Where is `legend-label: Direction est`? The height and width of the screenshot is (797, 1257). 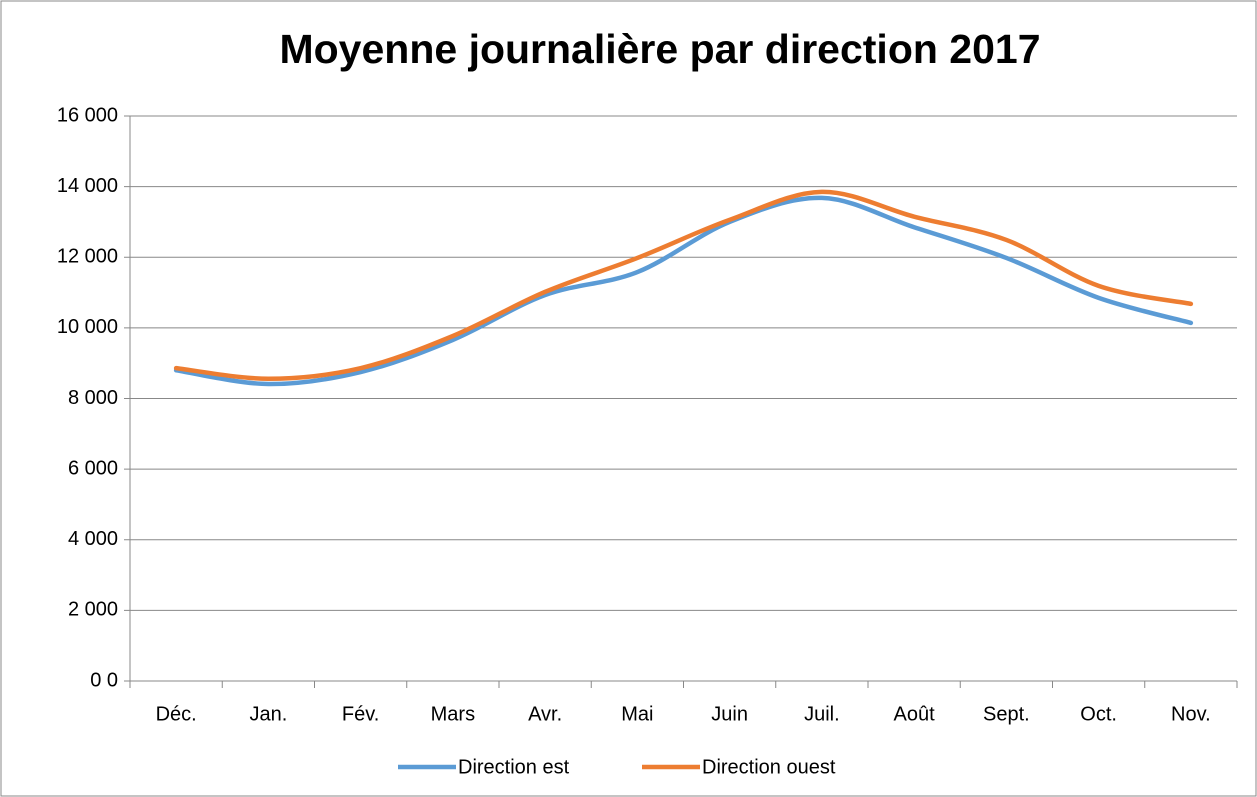
legend-label: Direction est is located at coordinates (514, 767).